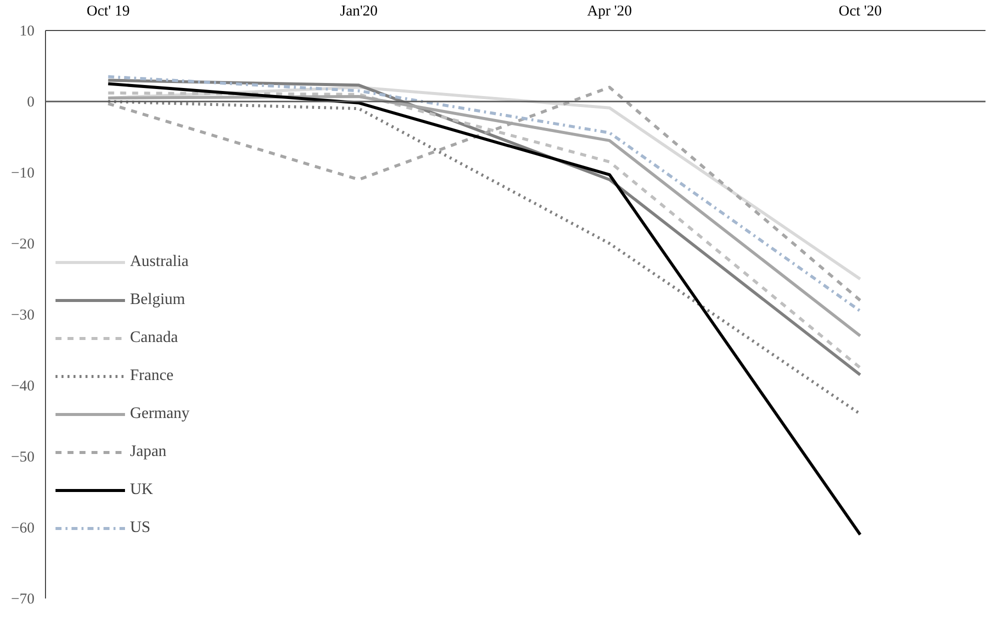 The height and width of the screenshot is (617, 997). Describe the element at coordinates (23, 458) in the screenshot. I see `y-tick-label: −50` at that location.